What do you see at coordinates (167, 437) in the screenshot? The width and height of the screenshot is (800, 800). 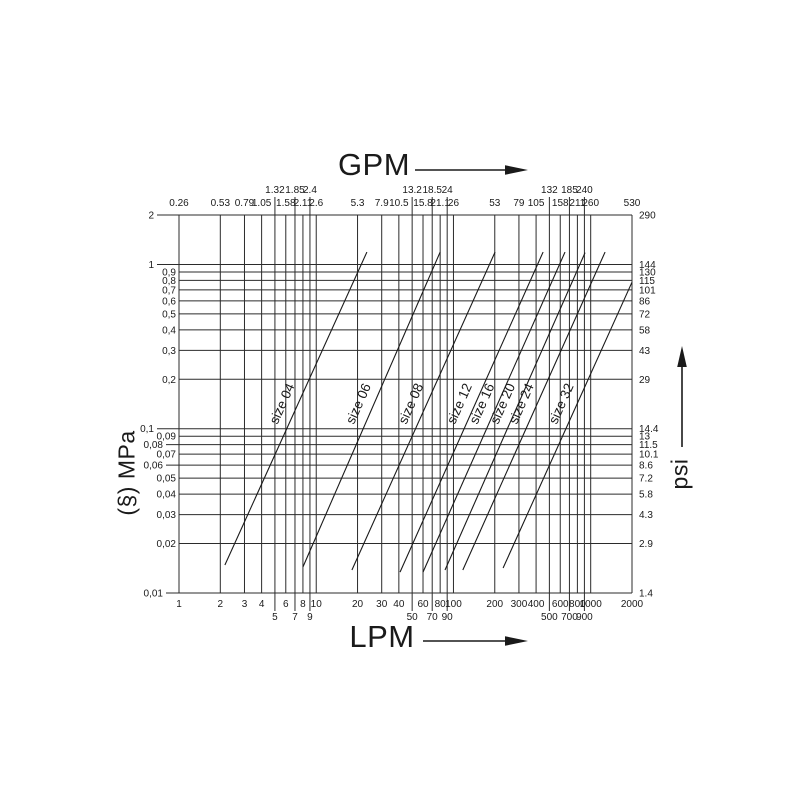 I see `mpa-tick-label: 0,09` at bounding box center [167, 437].